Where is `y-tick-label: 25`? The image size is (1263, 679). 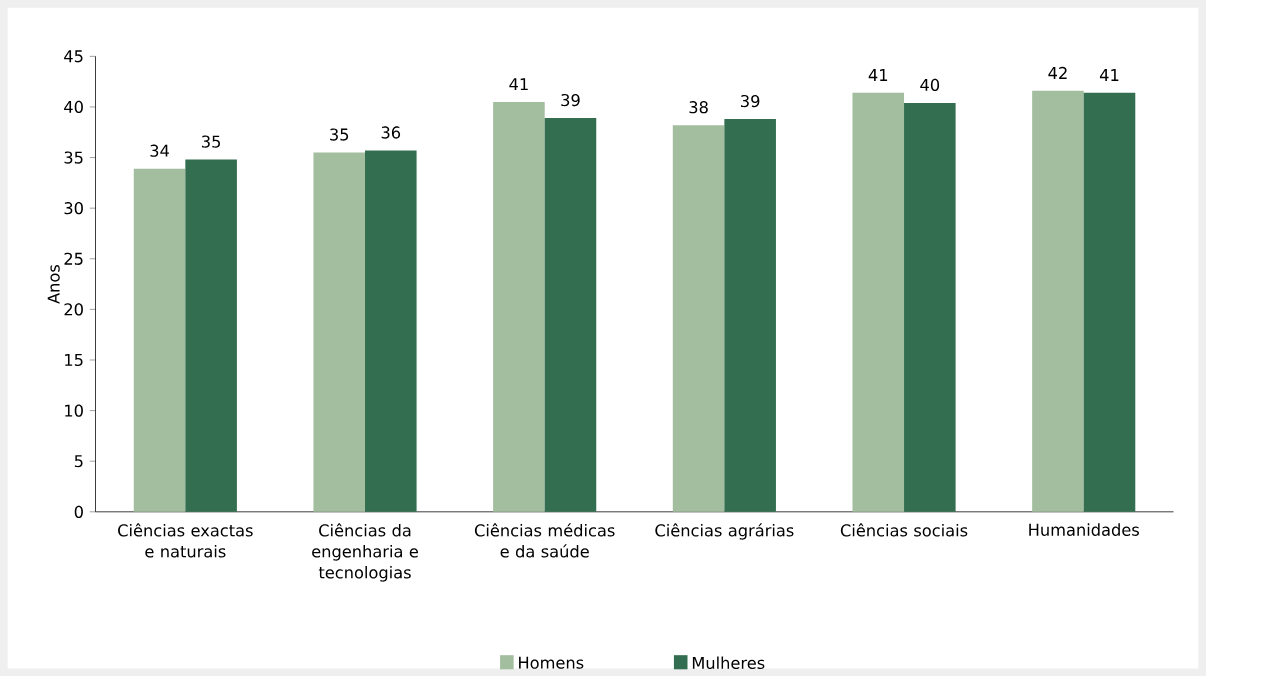
y-tick-label: 25 is located at coordinates (73, 258).